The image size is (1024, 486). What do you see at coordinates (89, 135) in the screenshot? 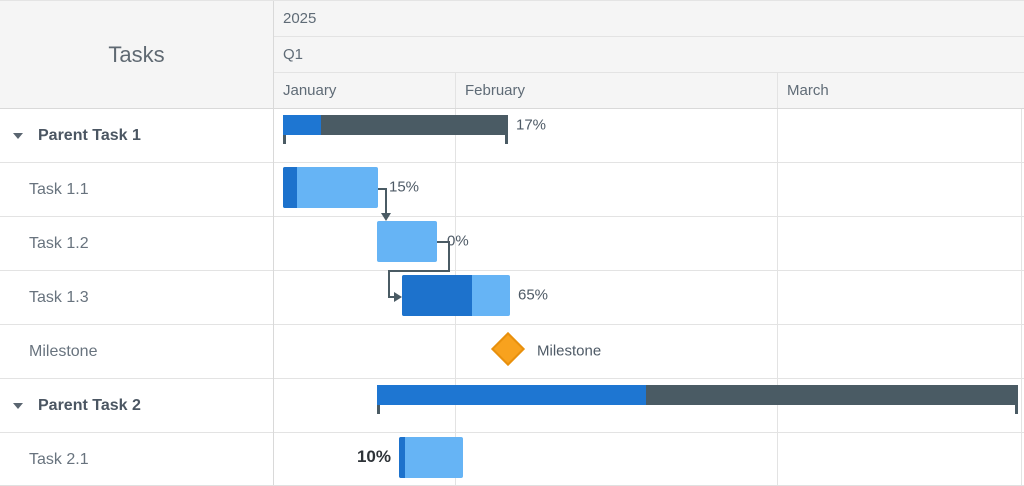
I see `task-label: Parent Task 1` at bounding box center [89, 135].